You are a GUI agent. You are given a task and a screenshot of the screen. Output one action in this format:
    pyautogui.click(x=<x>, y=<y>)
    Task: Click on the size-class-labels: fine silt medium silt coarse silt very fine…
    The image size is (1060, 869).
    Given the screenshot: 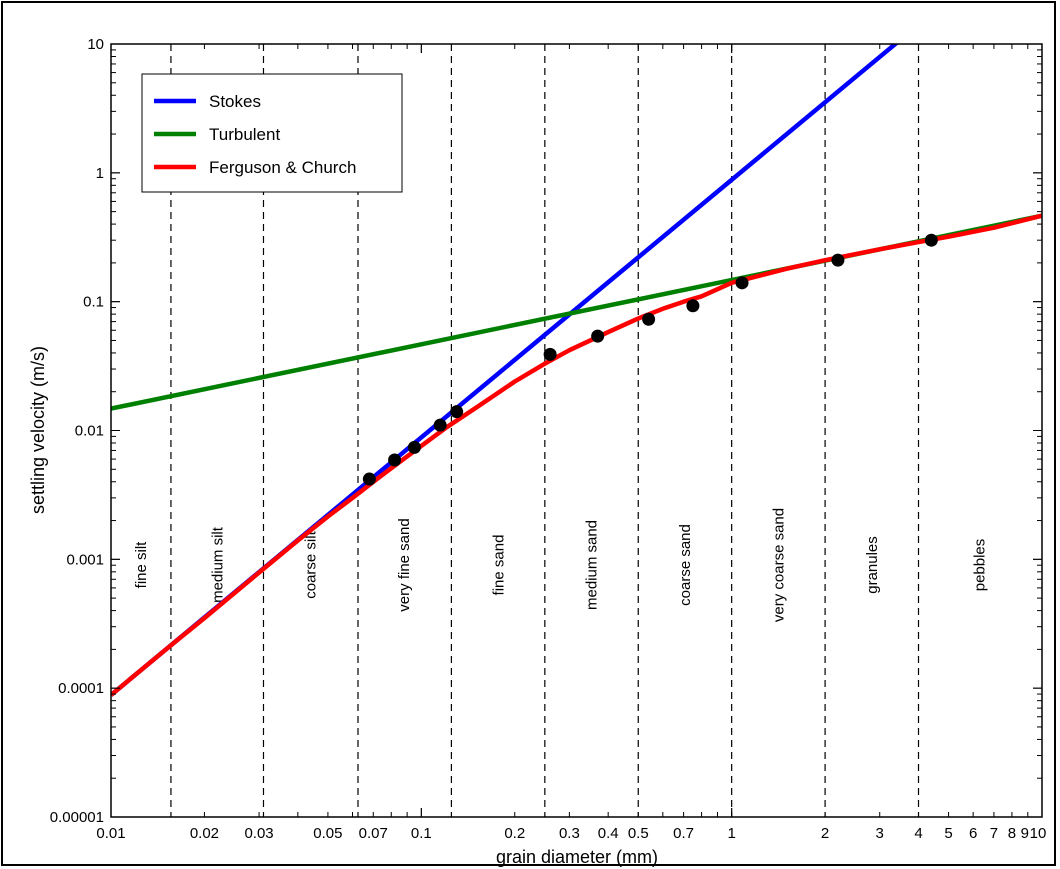 What is the action you would take?
    pyautogui.click(x=561, y=565)
    